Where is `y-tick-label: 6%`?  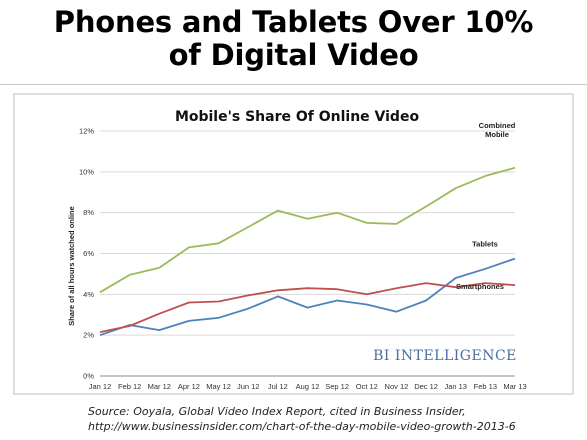 y-tick-label: 6% is located at coordinates (88, 253).